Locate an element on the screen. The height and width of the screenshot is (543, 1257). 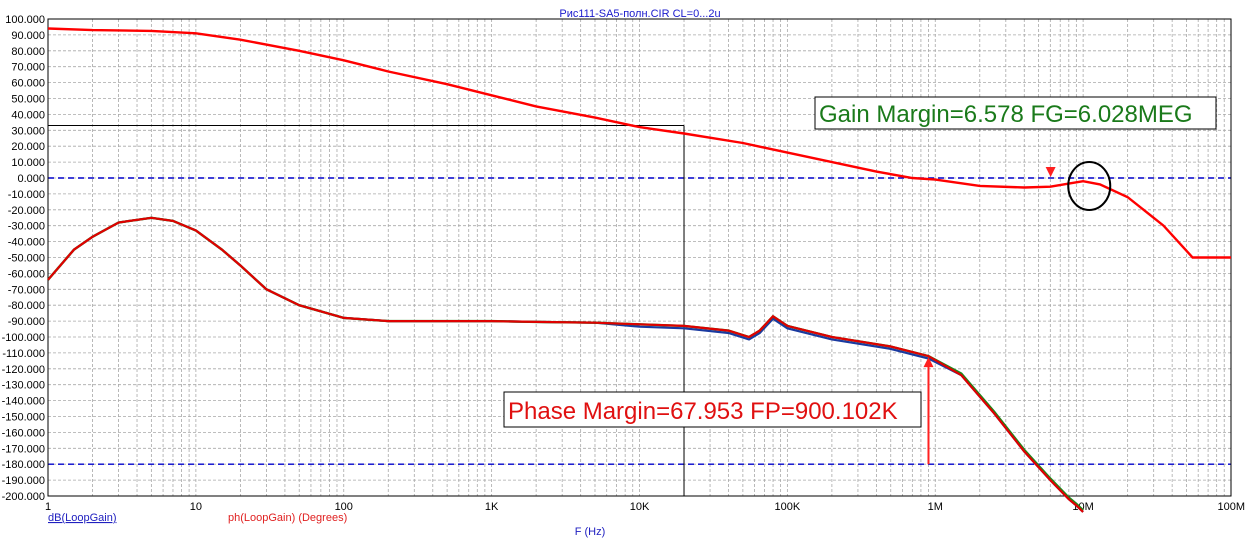
phase-margin-box is located at coordinates (712, 409).